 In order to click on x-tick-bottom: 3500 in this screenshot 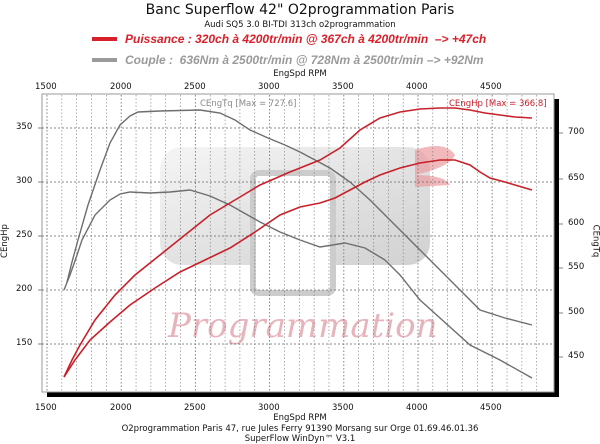, I will do `click(343, 408)`.